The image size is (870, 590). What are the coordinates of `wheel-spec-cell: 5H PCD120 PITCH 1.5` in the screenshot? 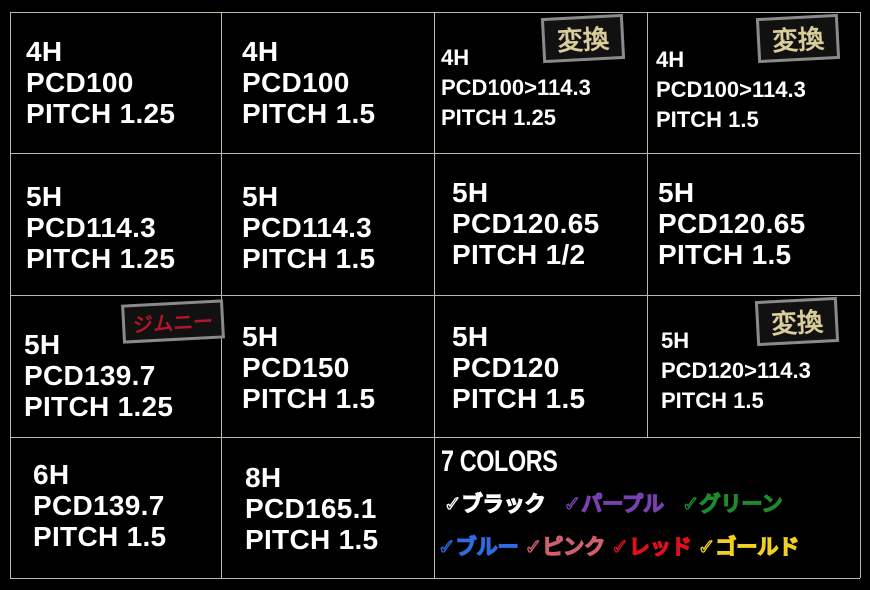 It's located at (518, 367).